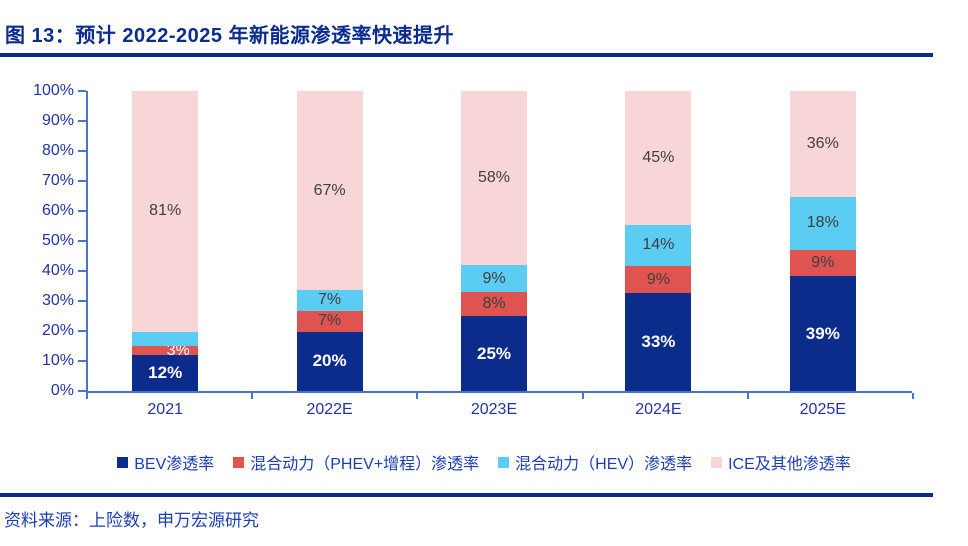 The height and width of the screenshot is (546, 968). Describe the element at coordinates (604, 464) in the screenshot. I see `legend-label: 混合动力（HEV）渗透率` at that location.